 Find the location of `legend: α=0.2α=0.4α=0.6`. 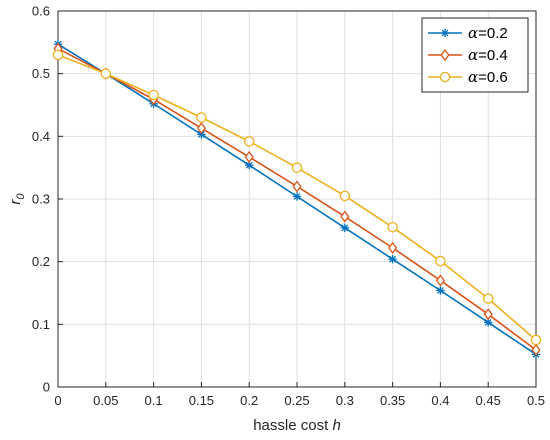

legend: α=0.2α=0.4α=0.6 is located at coordinates (475, 55).